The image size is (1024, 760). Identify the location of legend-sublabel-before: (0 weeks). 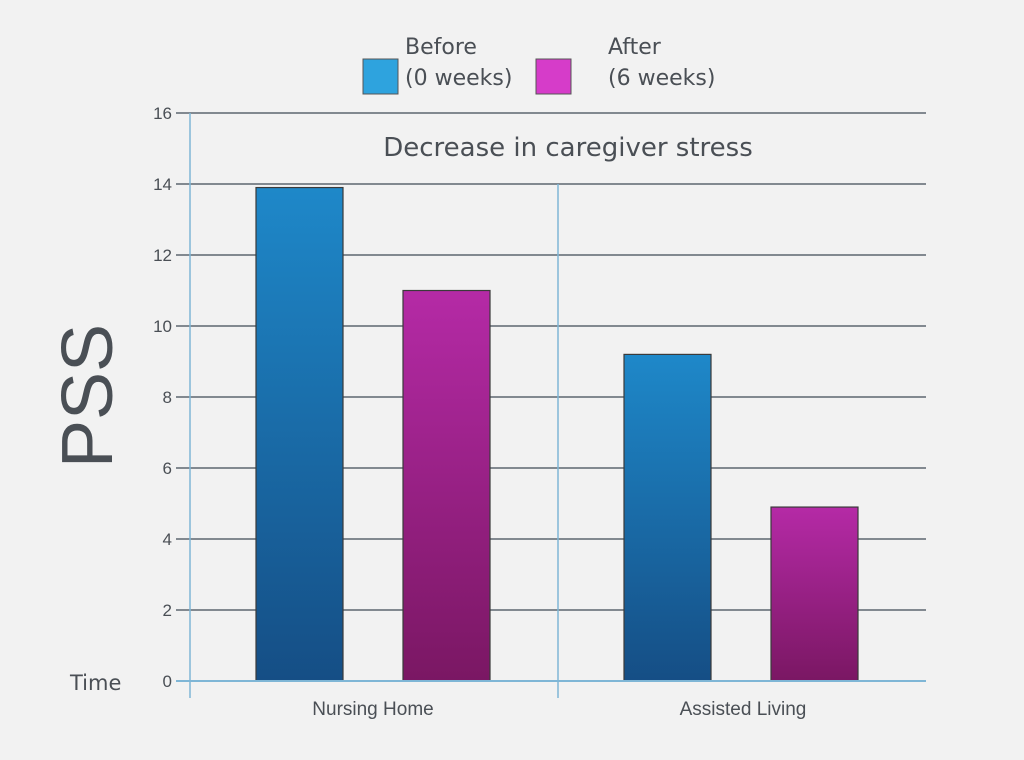
(458, 78).